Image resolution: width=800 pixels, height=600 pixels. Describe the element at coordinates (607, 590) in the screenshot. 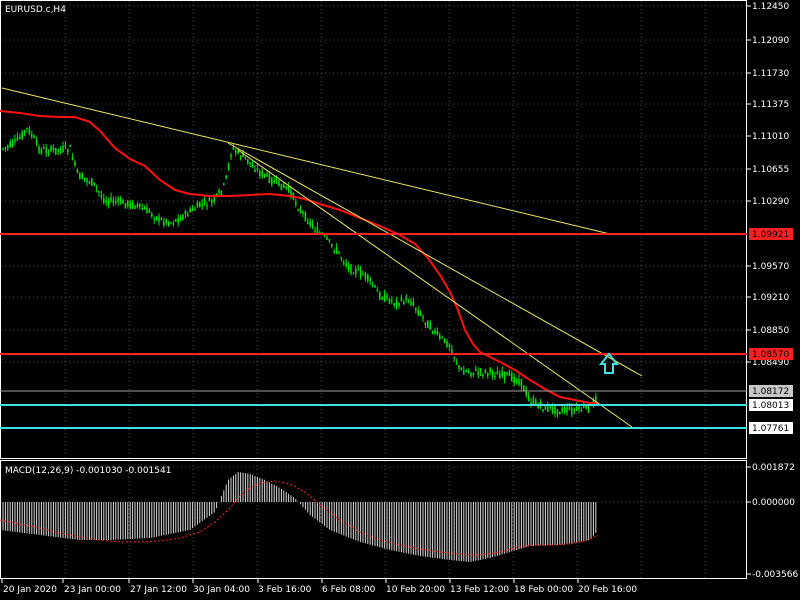

I see `time-tick: 20 Feb 16:00` at that location.